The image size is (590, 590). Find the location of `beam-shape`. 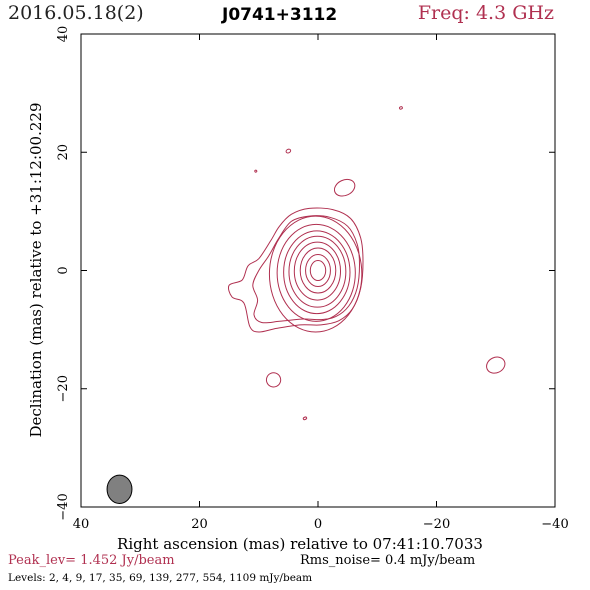

beam-shape is located at coordinates (119, 489).